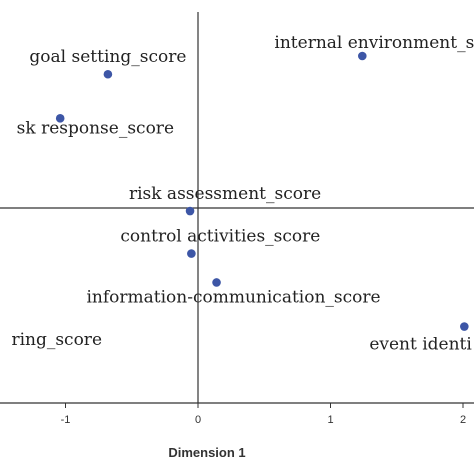 The width and height of the screenshot is (474, 474). What do you see at coordinates (463, 420) in the screenshot?
I see `x-tick-label: 2` at bounding box center [463, 420].